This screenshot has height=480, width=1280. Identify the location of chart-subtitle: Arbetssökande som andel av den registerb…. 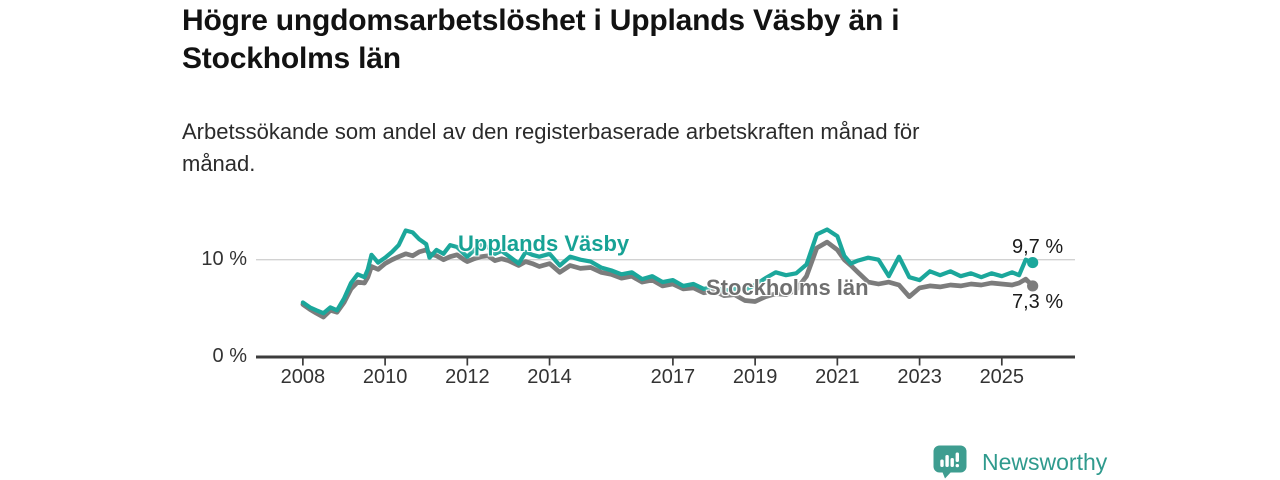
(632, 148).